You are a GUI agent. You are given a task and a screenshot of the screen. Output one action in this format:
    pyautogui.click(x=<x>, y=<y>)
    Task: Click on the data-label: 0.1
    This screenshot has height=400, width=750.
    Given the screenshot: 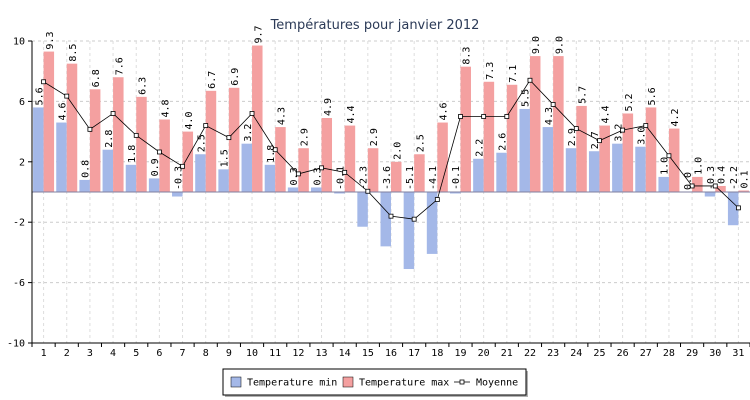 What is the action you would take?
    pyautogui.click(x=745, y=179)
    